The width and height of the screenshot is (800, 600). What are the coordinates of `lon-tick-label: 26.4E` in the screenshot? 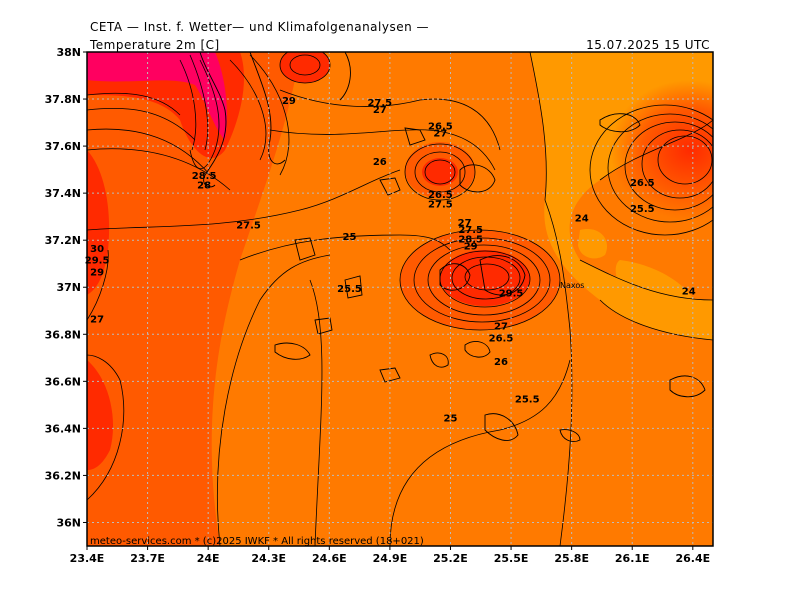 It's located at (692, 558).